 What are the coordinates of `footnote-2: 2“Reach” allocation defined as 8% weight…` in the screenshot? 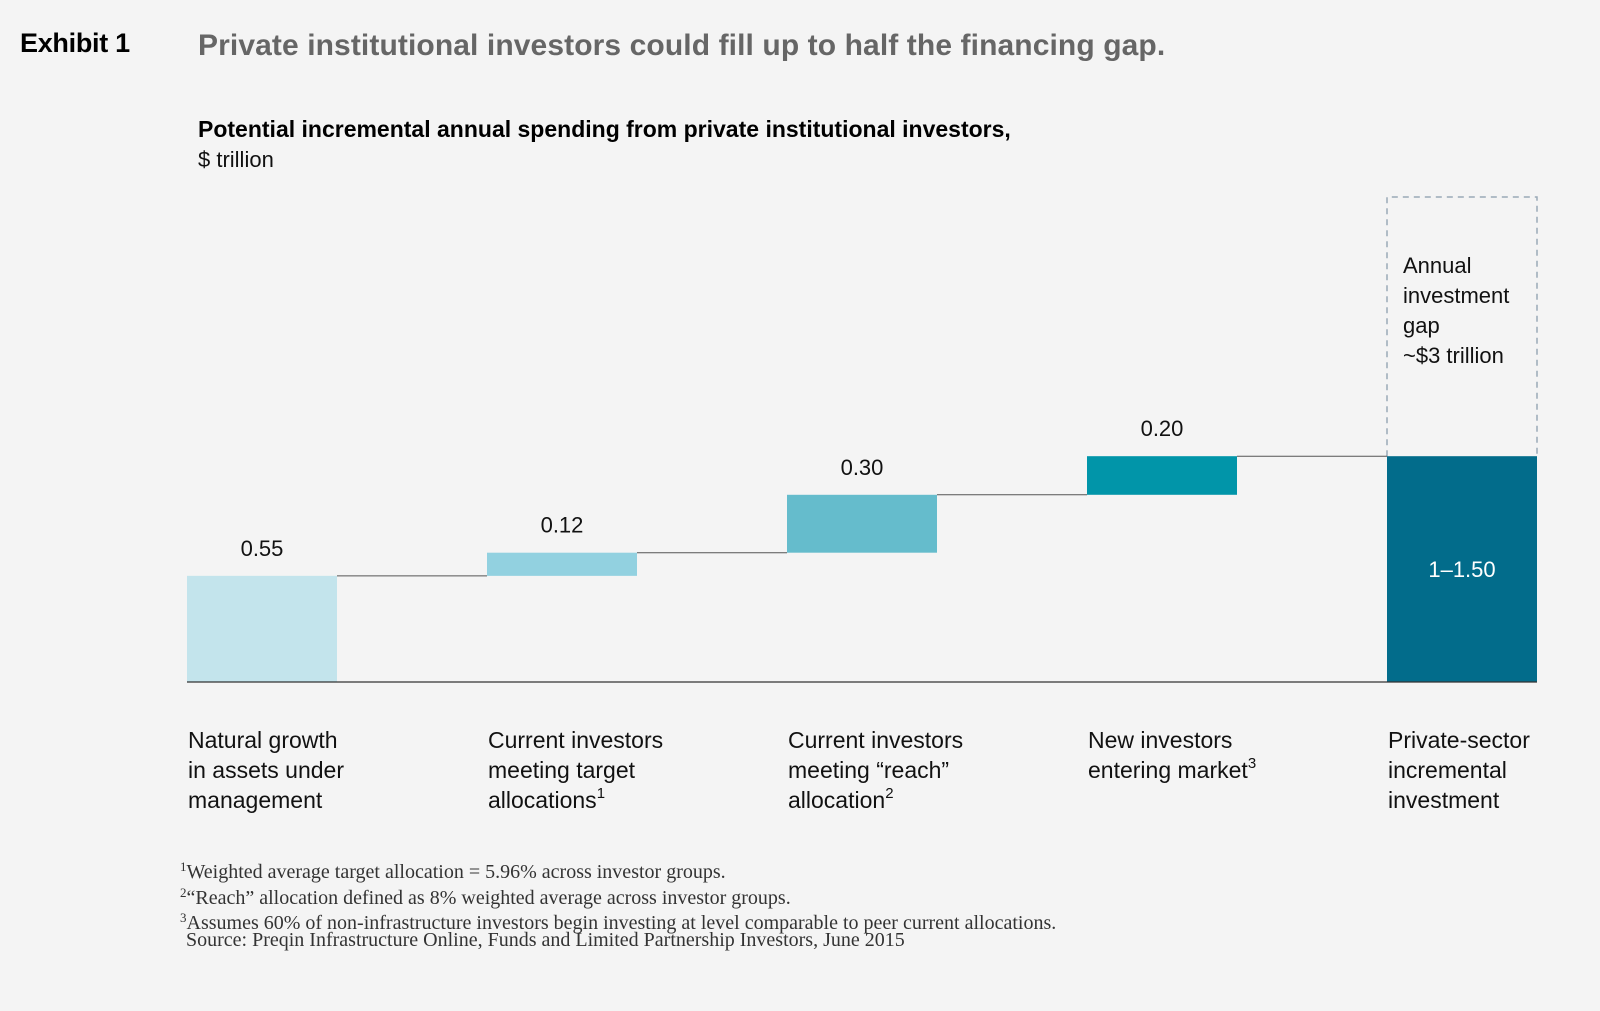 It's located at (485, 896).